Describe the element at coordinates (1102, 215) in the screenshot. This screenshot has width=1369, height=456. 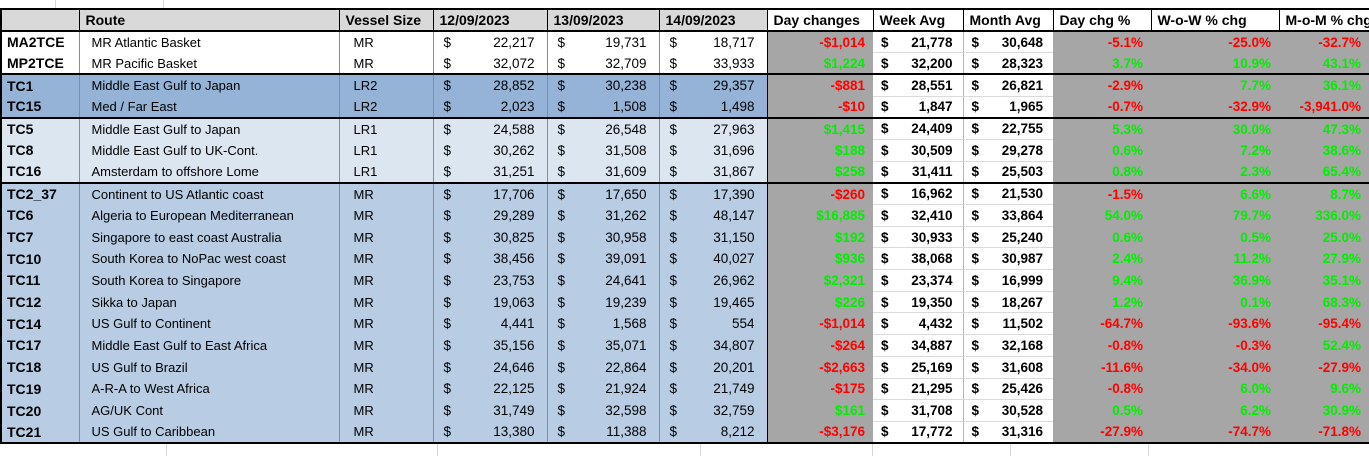
I see `cell-day-chg-pct: 54.0%` at that location.